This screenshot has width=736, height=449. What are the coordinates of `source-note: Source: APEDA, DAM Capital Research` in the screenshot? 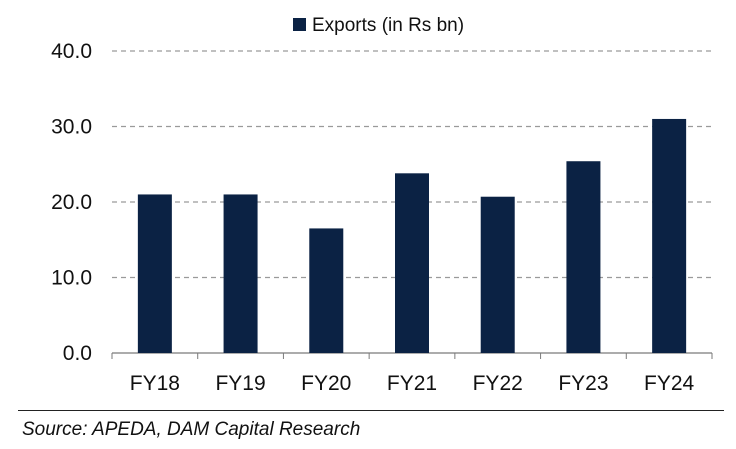 It's located at (191, 429).